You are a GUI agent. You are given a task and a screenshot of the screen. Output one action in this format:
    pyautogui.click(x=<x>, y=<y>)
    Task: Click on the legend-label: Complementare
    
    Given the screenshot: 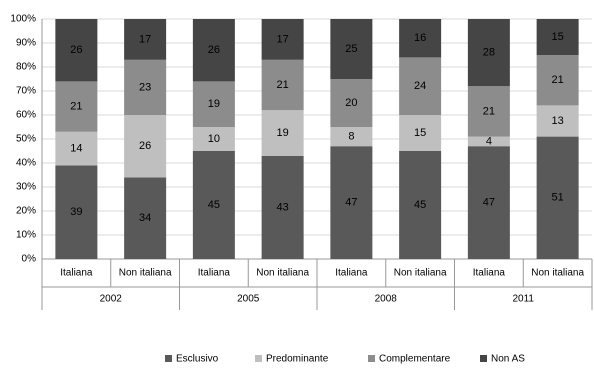 What is the action you would take?
    pyautogui.click(x=415, y=359)
    